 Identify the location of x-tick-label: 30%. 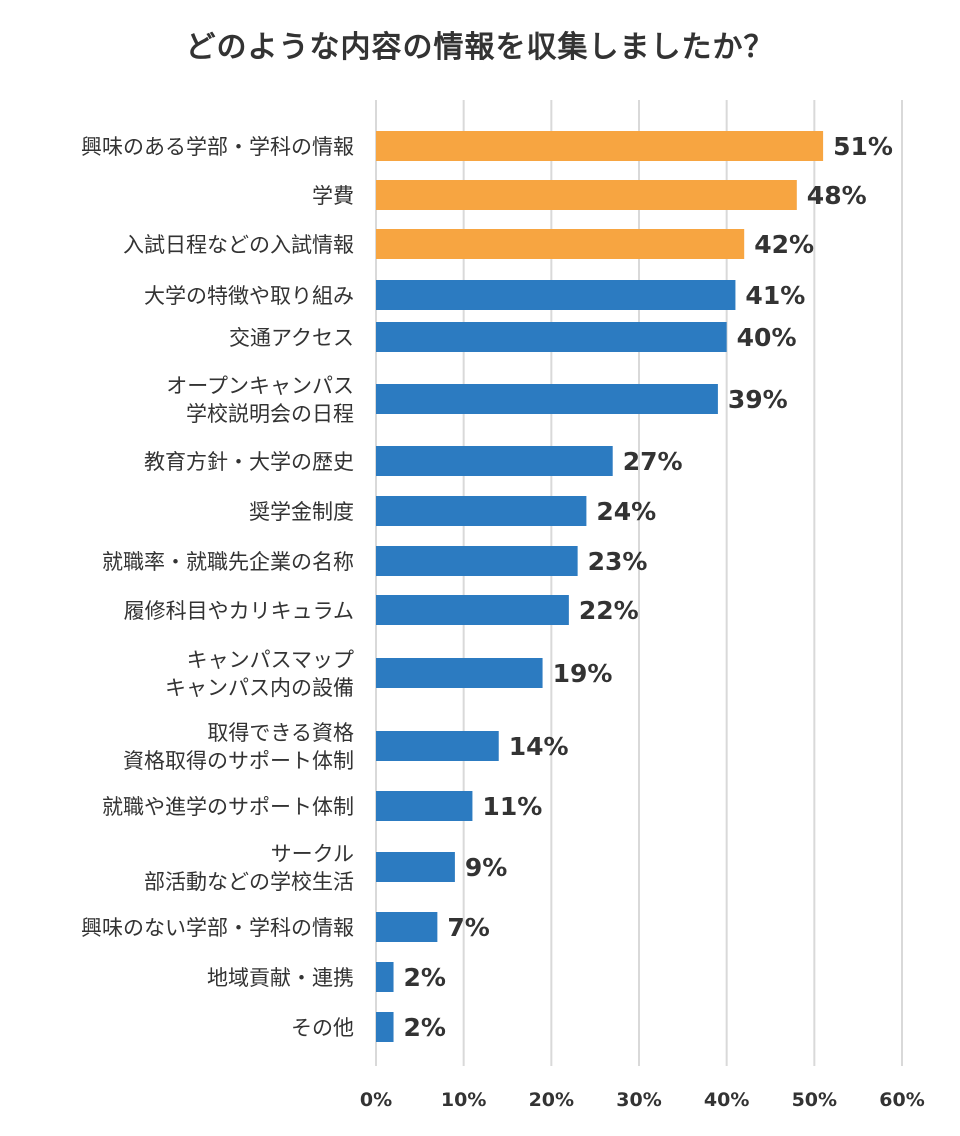
(638, 1100).